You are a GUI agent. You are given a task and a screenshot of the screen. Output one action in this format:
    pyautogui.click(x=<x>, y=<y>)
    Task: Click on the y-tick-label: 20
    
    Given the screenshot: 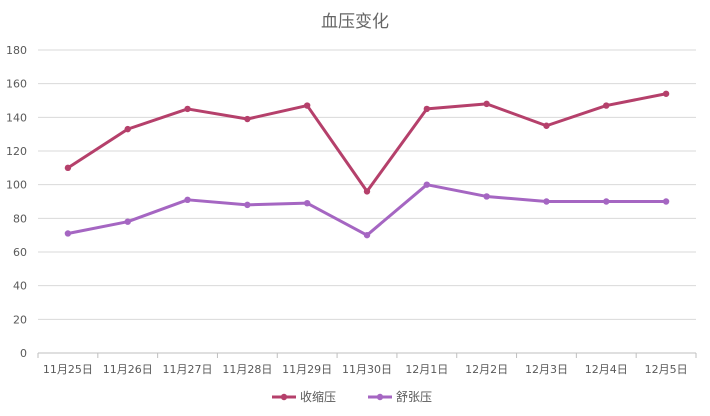 What is the action you would take?
    pyautogui.click(x=20, y=319)
    